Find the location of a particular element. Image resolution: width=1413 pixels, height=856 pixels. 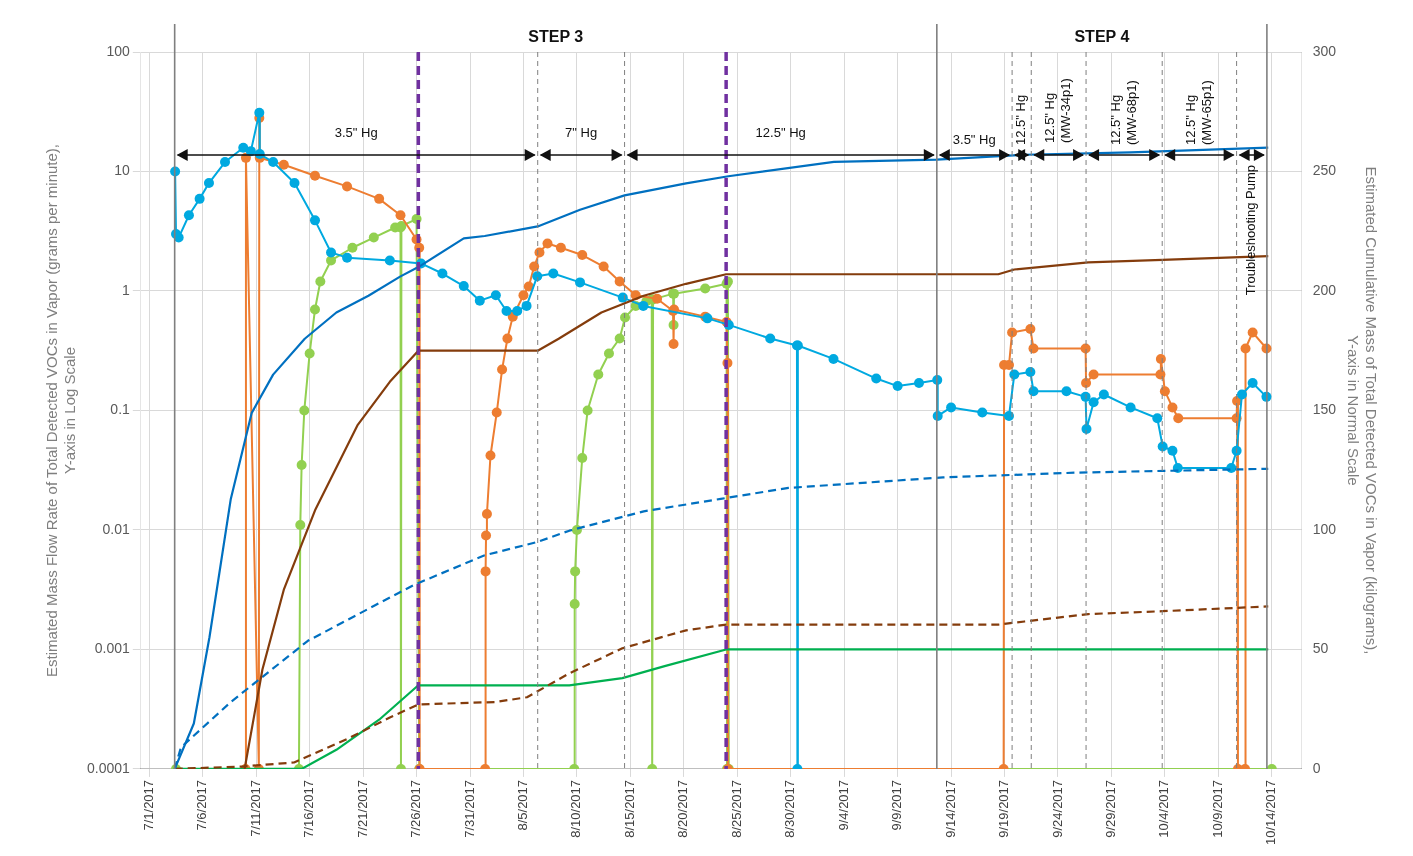

y-tick-label: 1 is located at coordinates (126, 289).